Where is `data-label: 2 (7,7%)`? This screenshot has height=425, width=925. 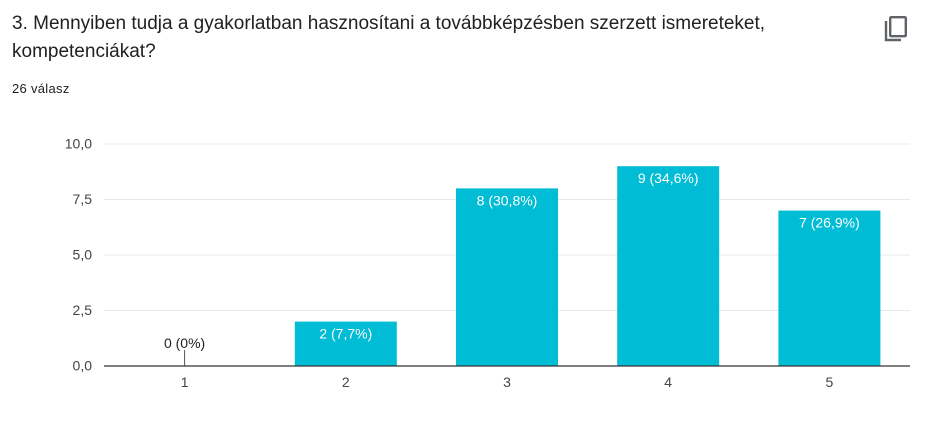 data-label: 2 (7,7%) is located at coordinates (345, 334).